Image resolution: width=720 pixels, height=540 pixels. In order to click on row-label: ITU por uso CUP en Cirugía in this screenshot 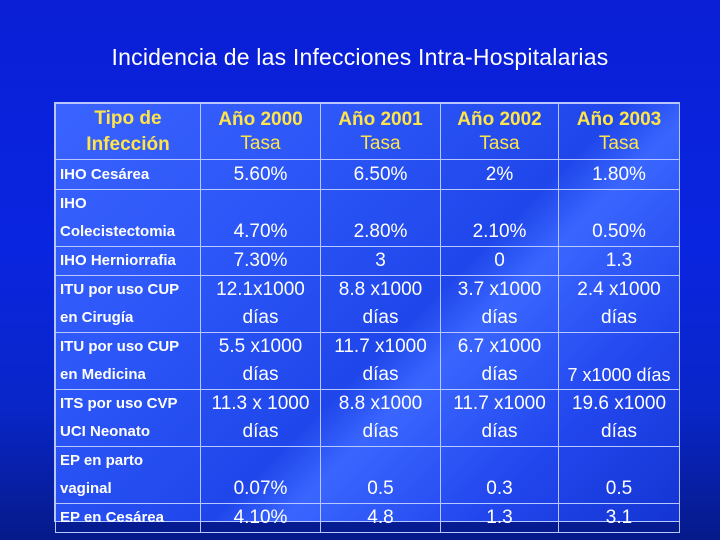, I will do `click(128, 304)`.